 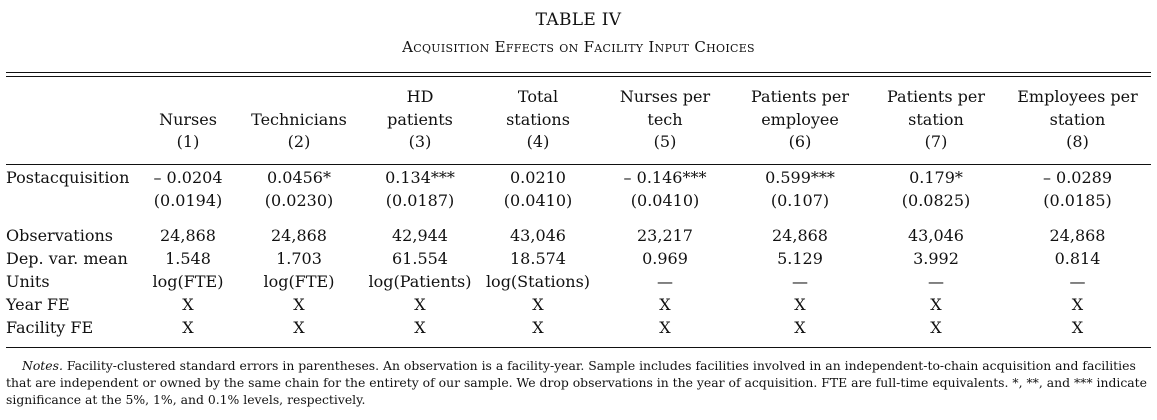 I want to click on column-number: (7), so click(x=936, y=141).